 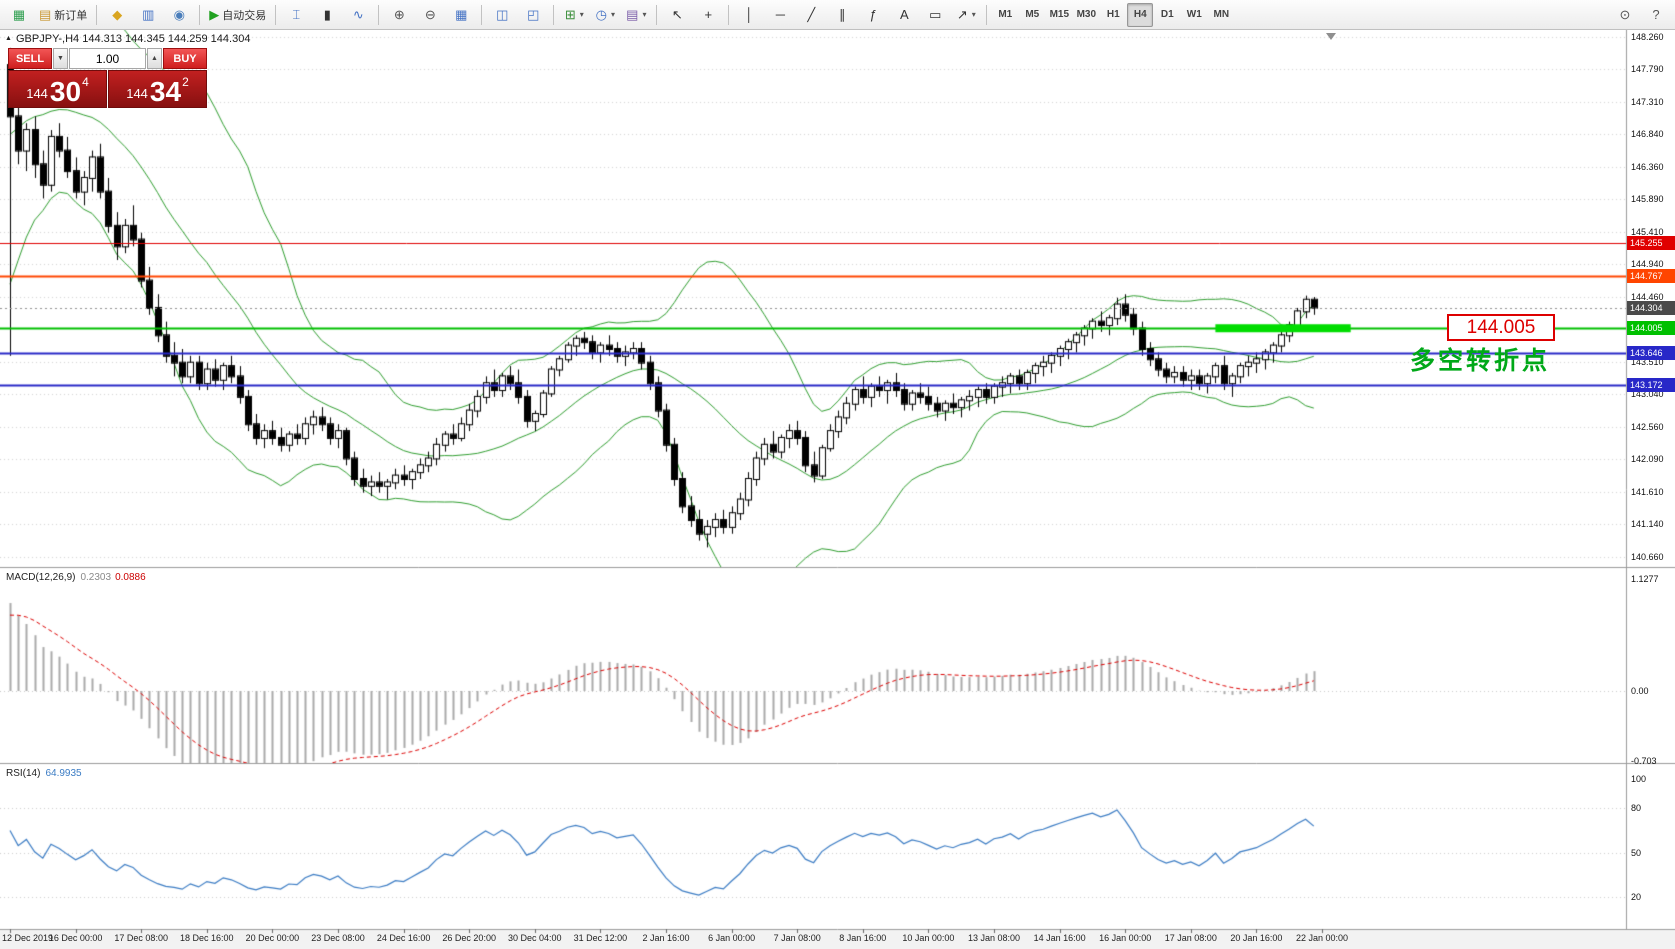 I want to click on app-logo-icon: ▦, so click(x=19, y=15).